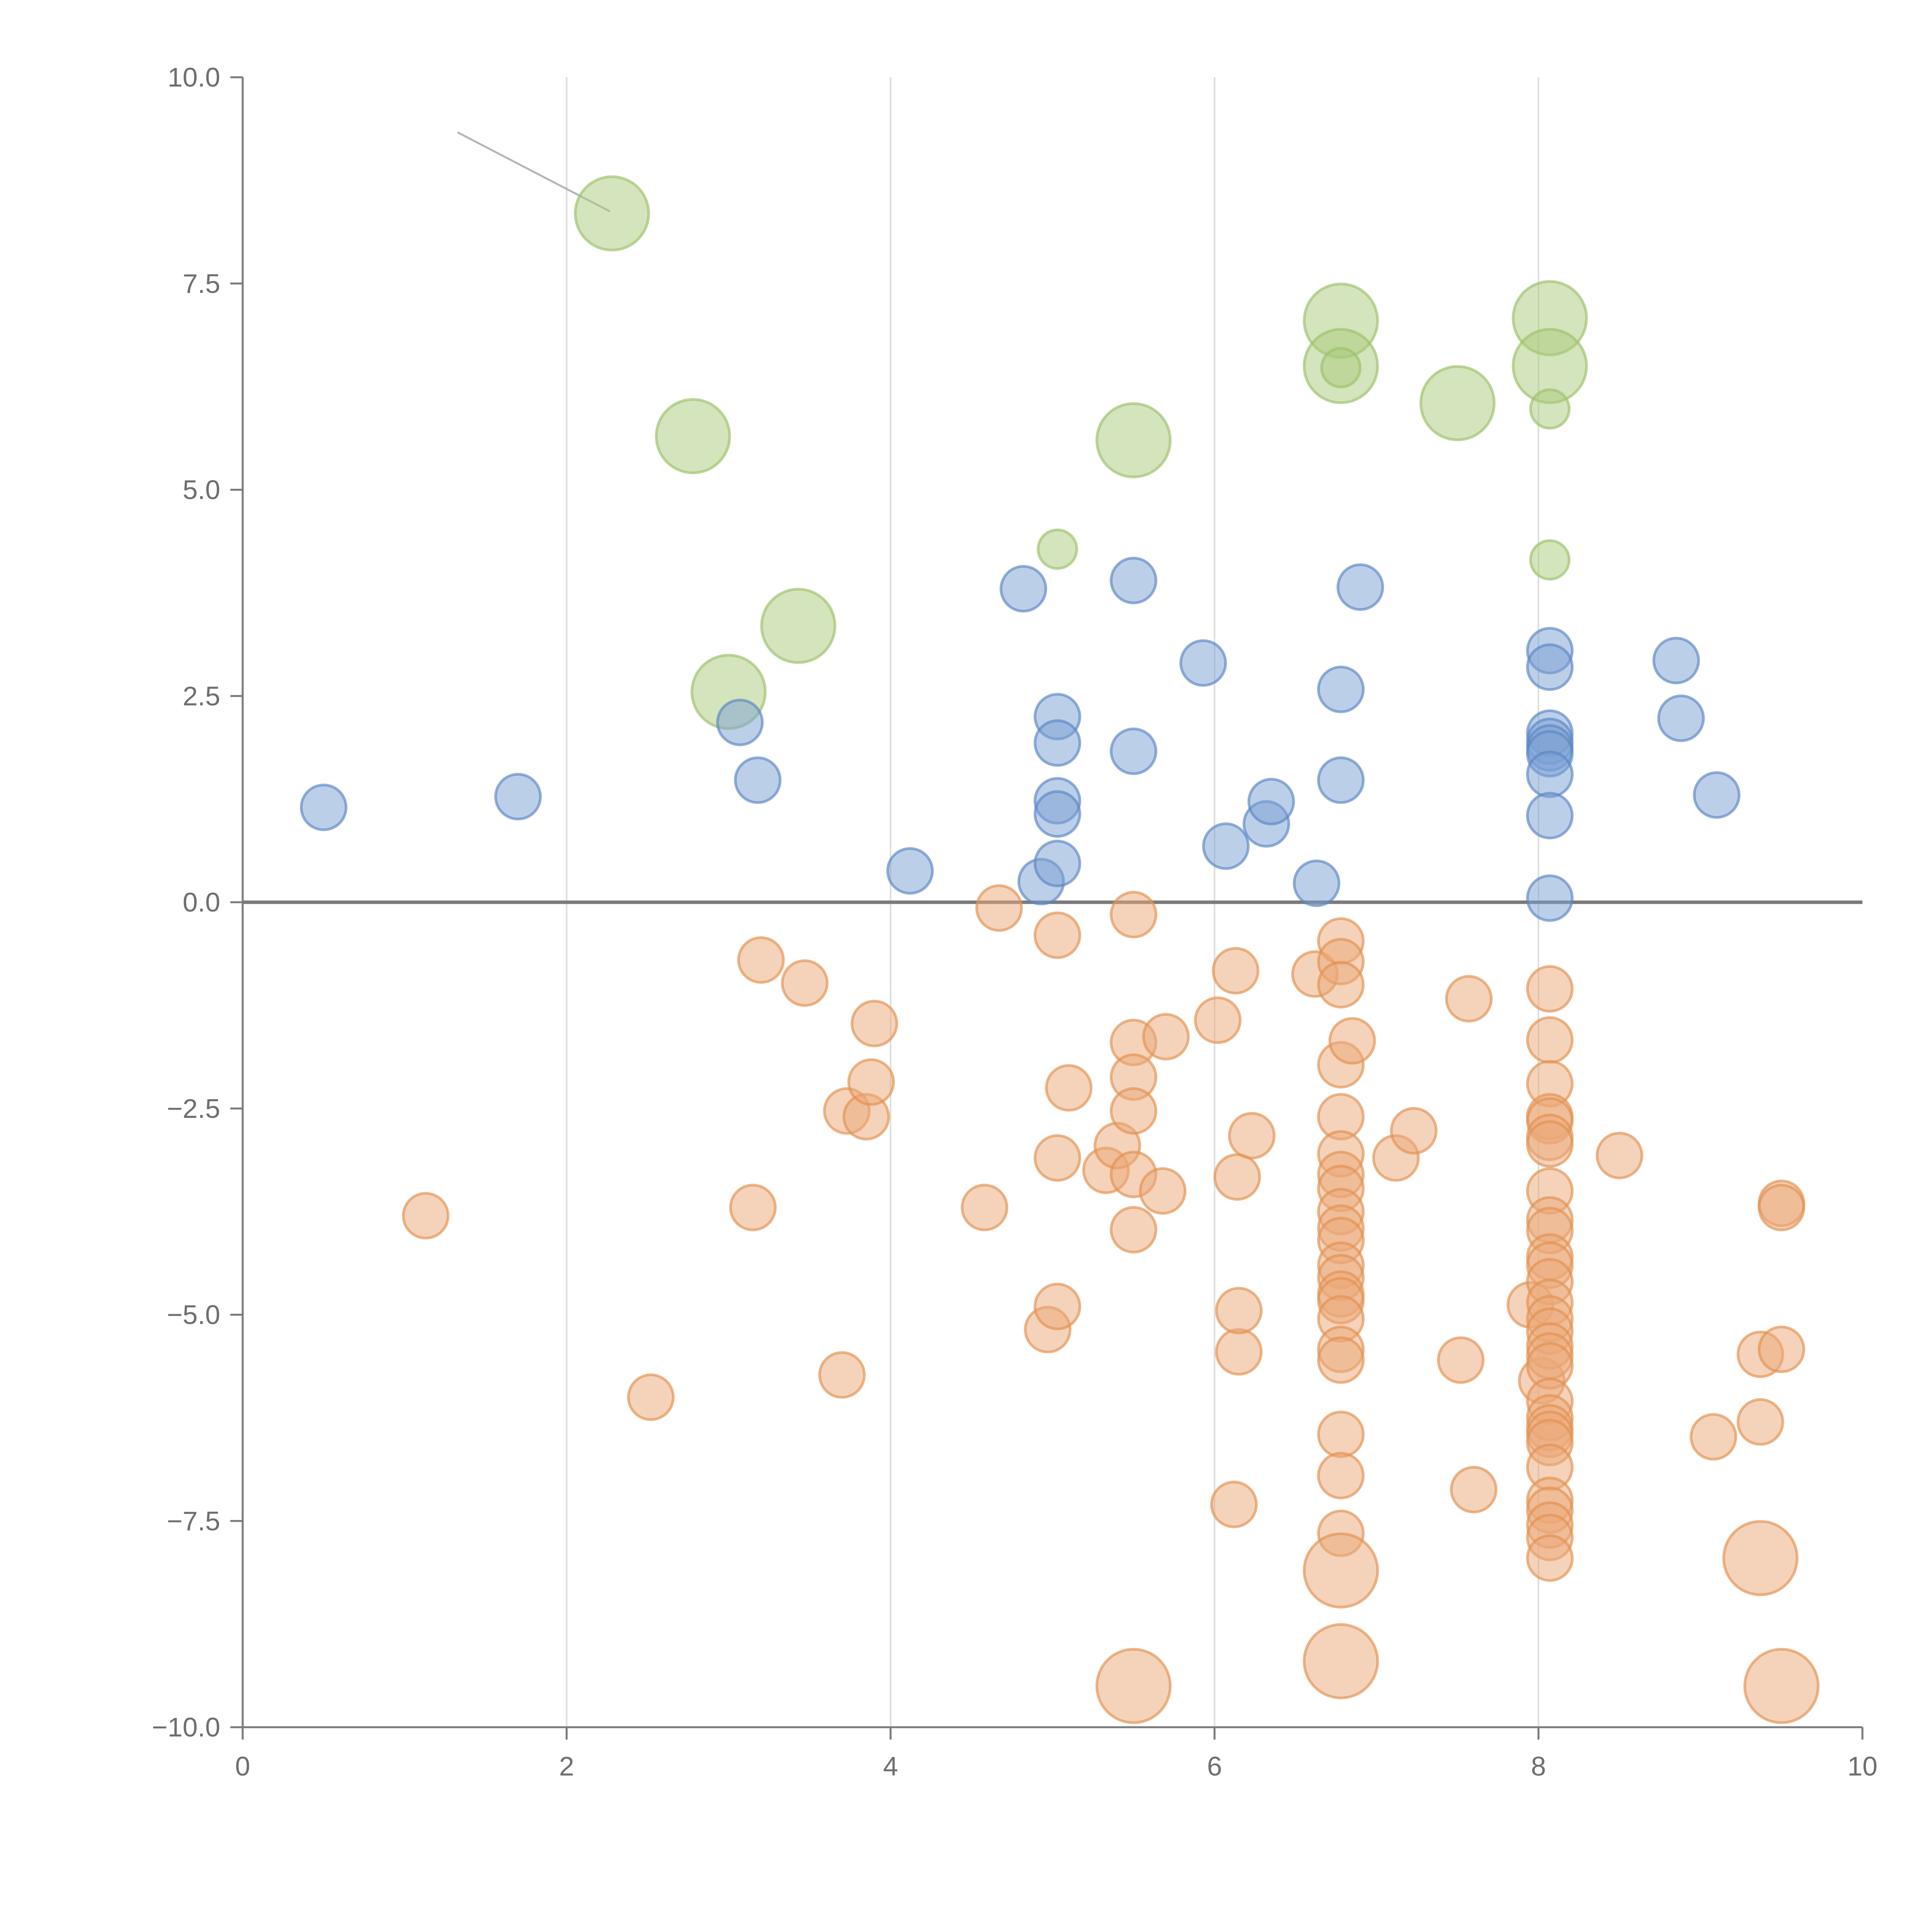 The width and height of the screenshot is (1932, 1932). What do you see at coordinates (193, 1315) in the screenshot?
I see `y-tick-label-6: −5.0` at bounding box center [193, 1315].